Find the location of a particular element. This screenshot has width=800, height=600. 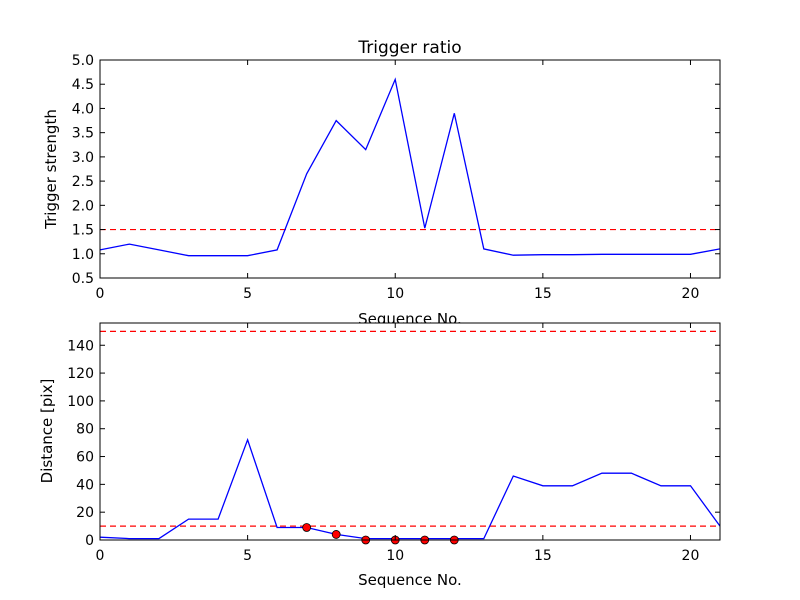

y-tick-label: 1.0 is located at coordinates (83, 255).